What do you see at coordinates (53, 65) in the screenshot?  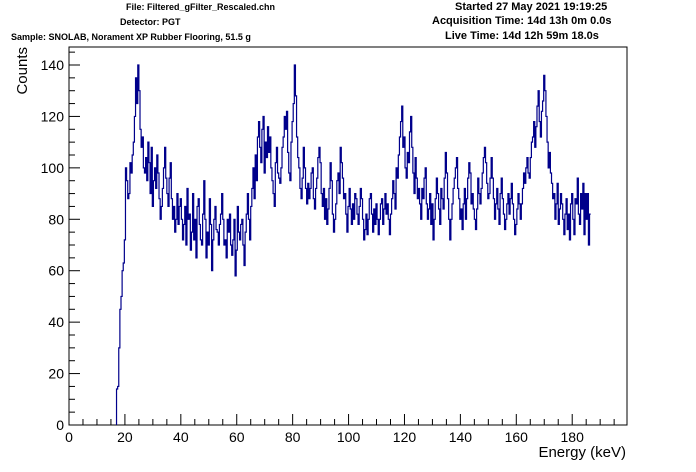 I see `y-tick-label: 140` at bounding box center [53, 65].